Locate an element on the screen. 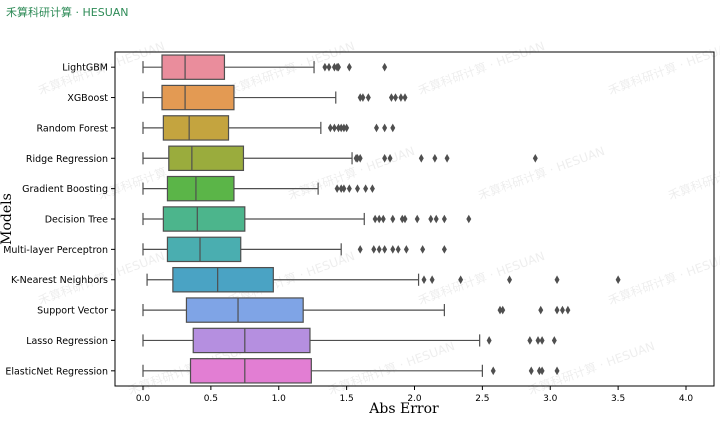 This screenshot has width=720, height=433. box-lightgbm is located at coordinates (265, 67).